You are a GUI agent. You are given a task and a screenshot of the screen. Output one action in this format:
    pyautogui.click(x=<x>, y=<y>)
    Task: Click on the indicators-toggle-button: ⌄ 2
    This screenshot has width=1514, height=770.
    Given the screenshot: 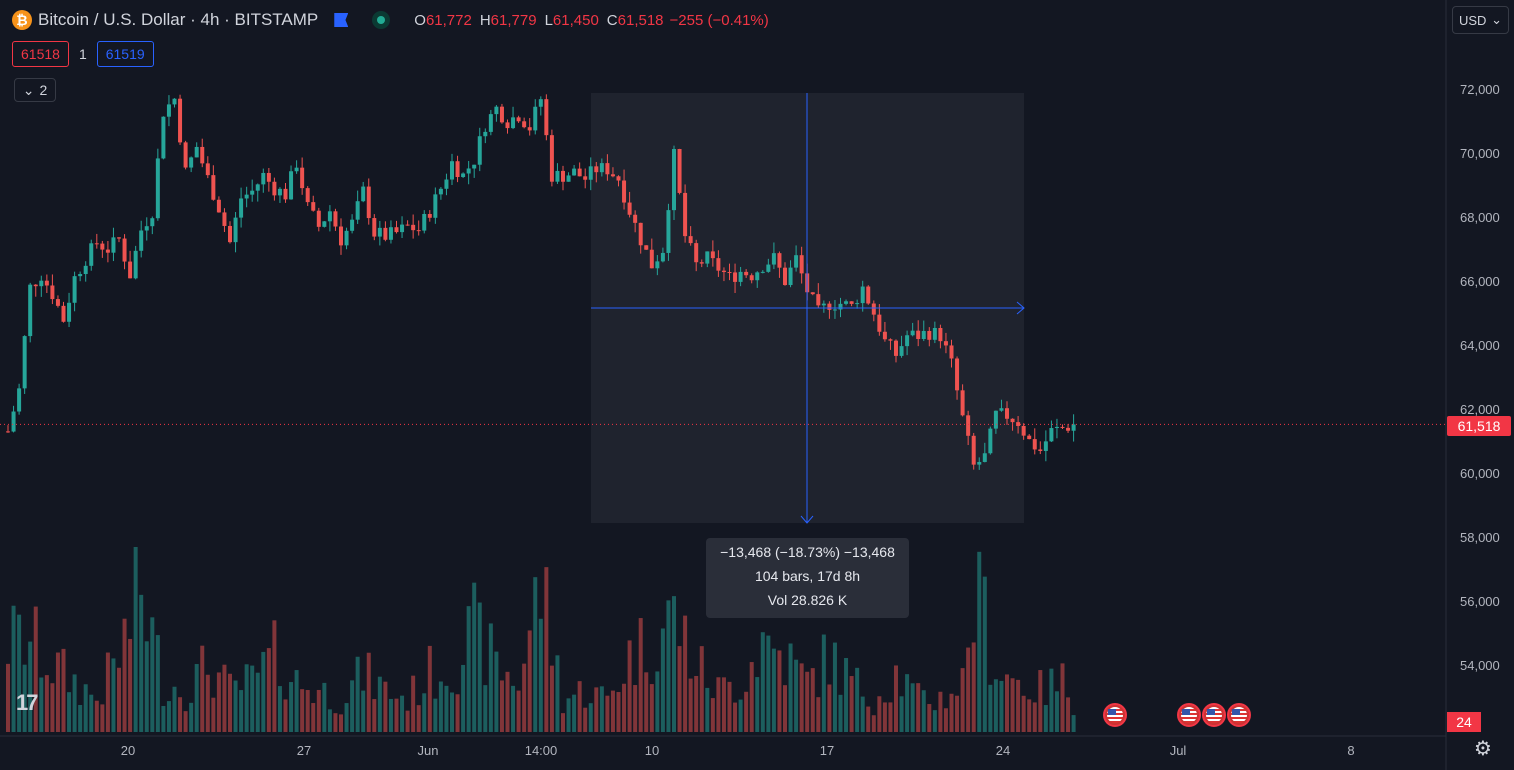 What is the action you would take?
    pyautogui.click(x=35, y=90)
    